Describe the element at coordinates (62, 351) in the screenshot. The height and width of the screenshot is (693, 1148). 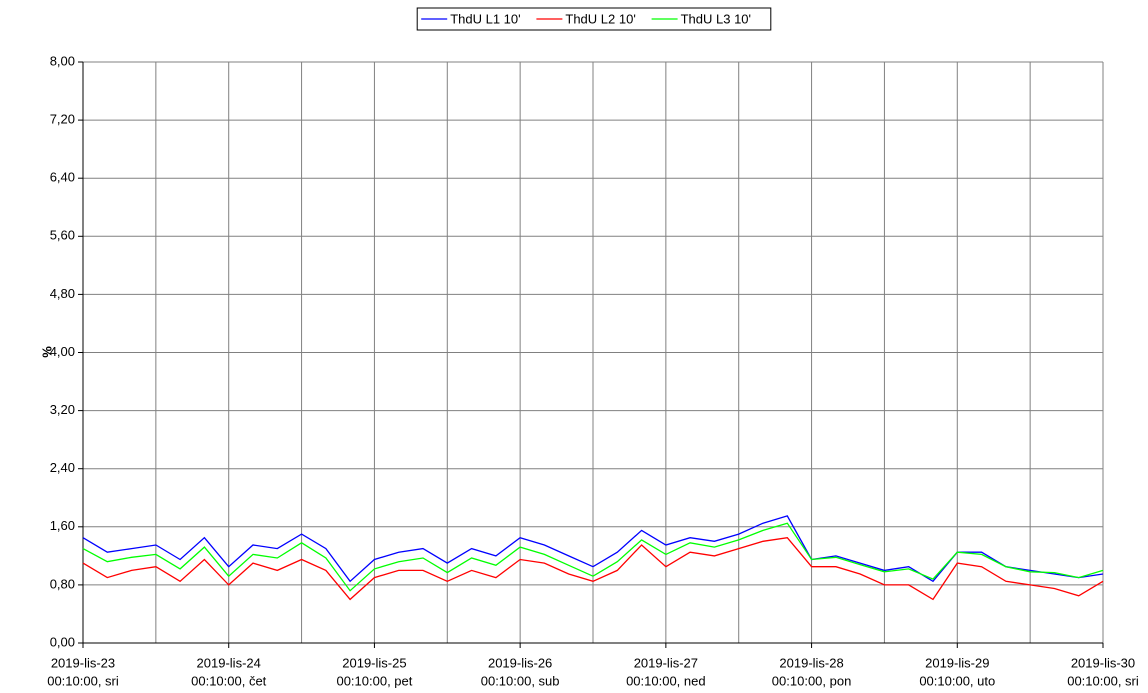
I see `y-tick-label: 4,00` at that location.